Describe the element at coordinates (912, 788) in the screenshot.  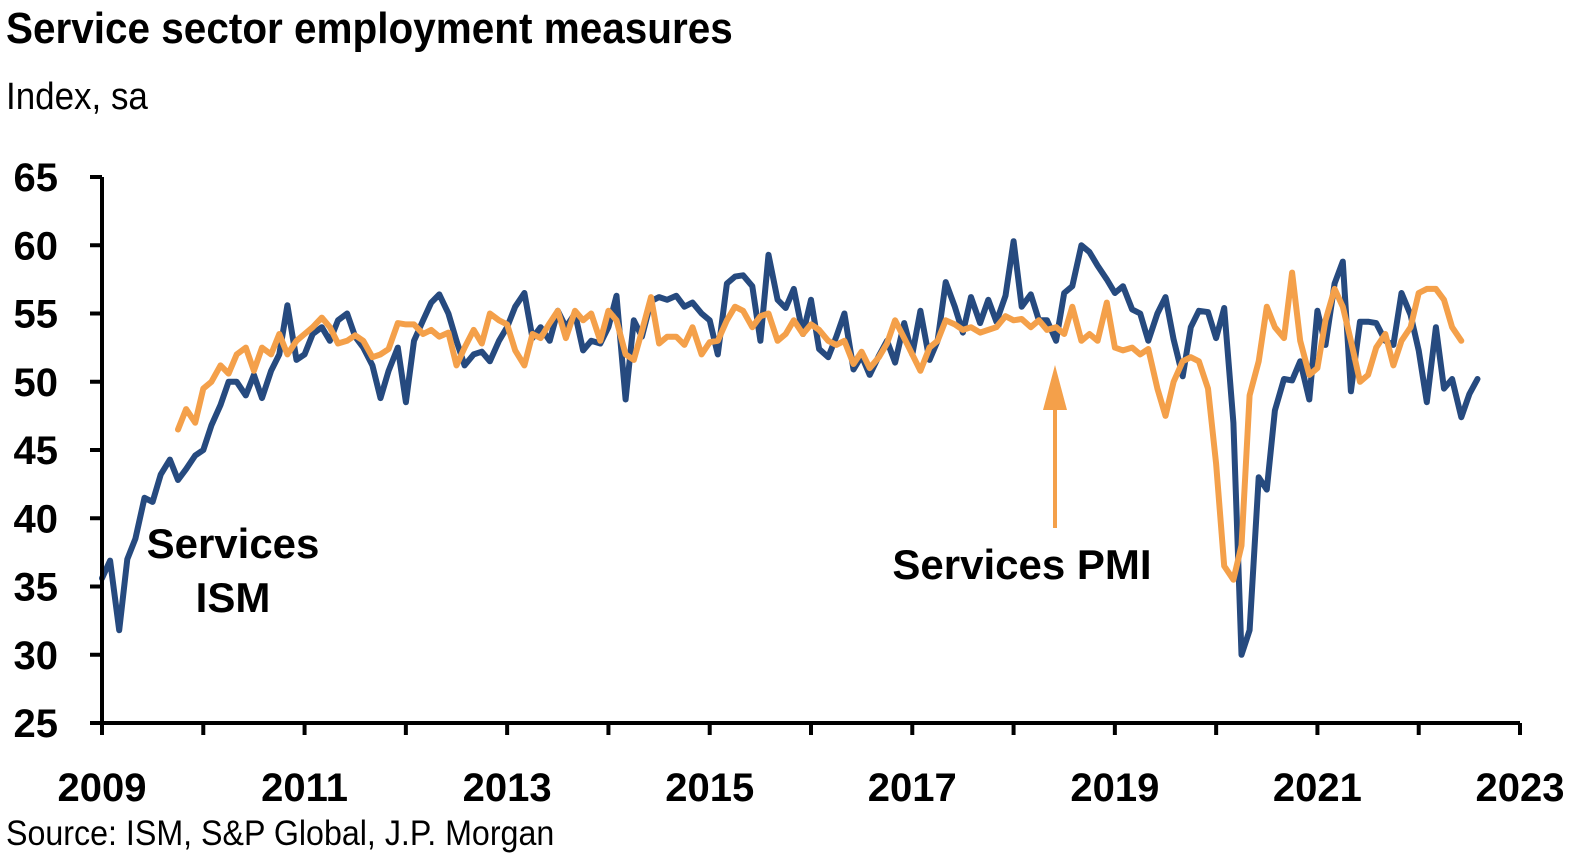
I see `x-tick-label: 2017` at that location.